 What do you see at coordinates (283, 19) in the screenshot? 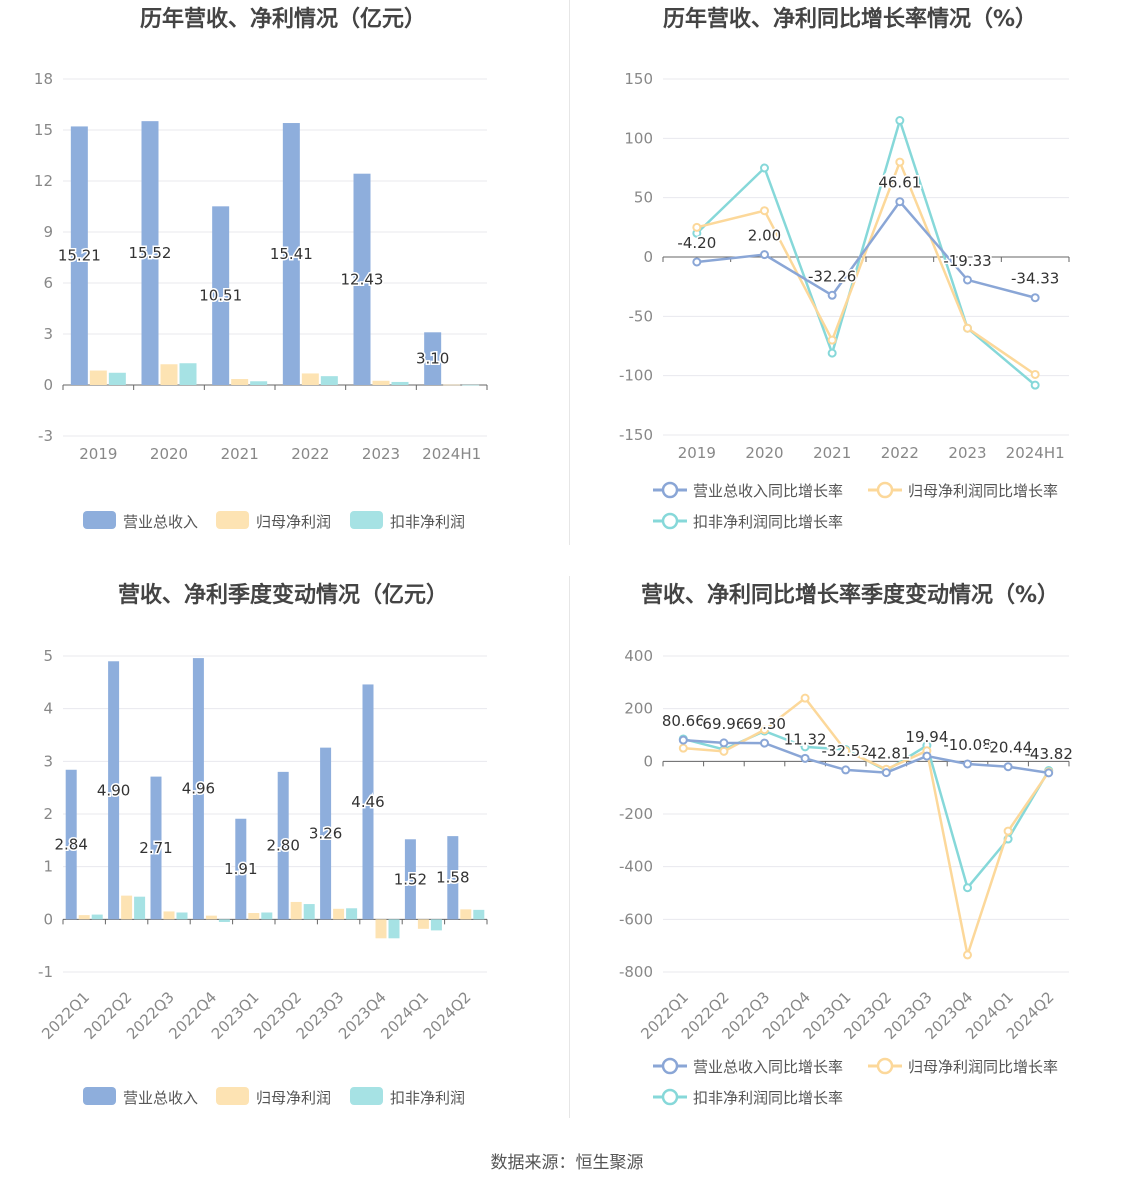
I see `chart-title: 历年营收、净利情况（亿元）` at bounding box center [283, 19].